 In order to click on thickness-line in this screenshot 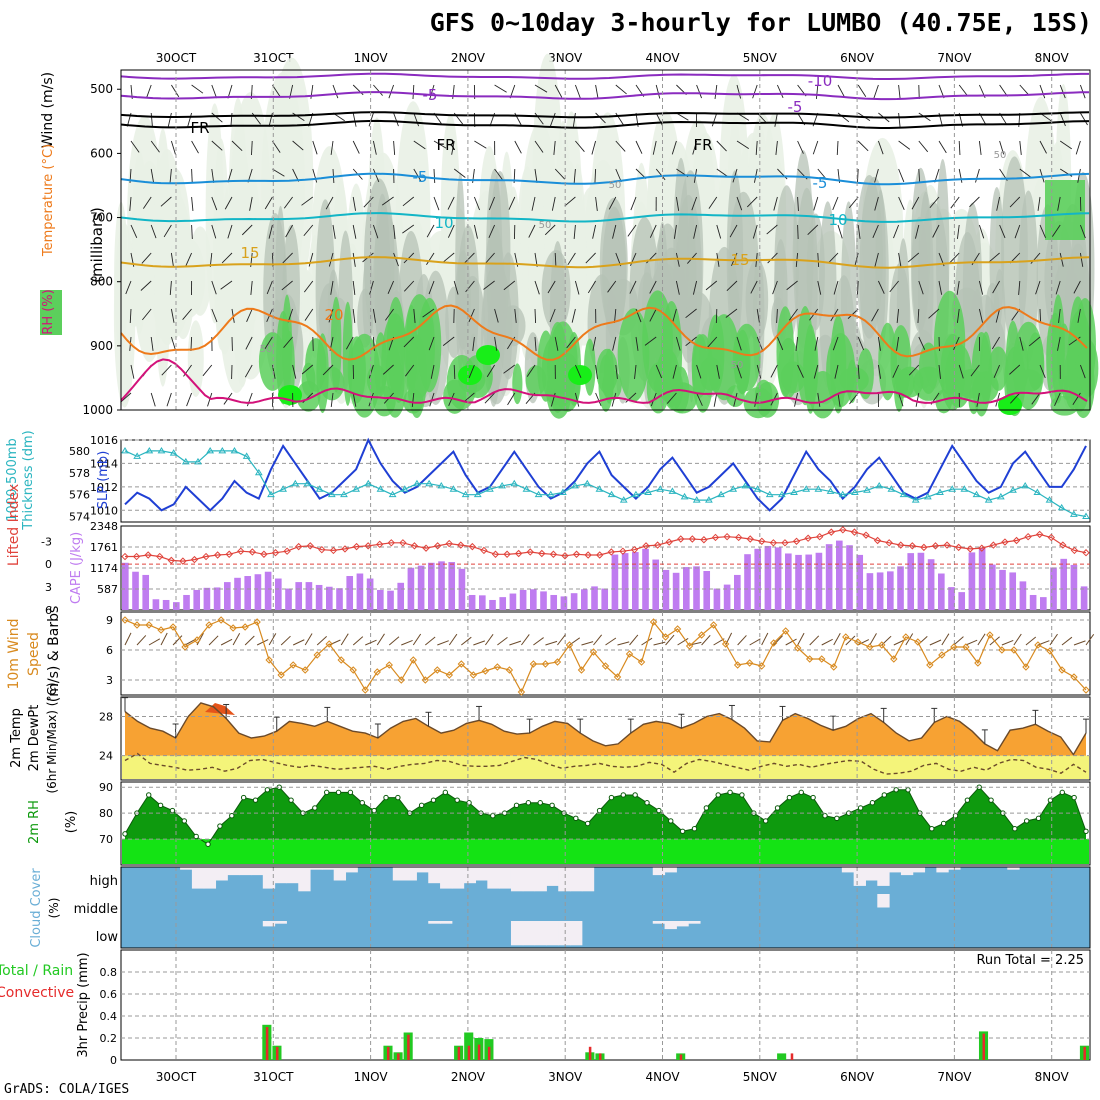, I will do `click(605, 484)`.